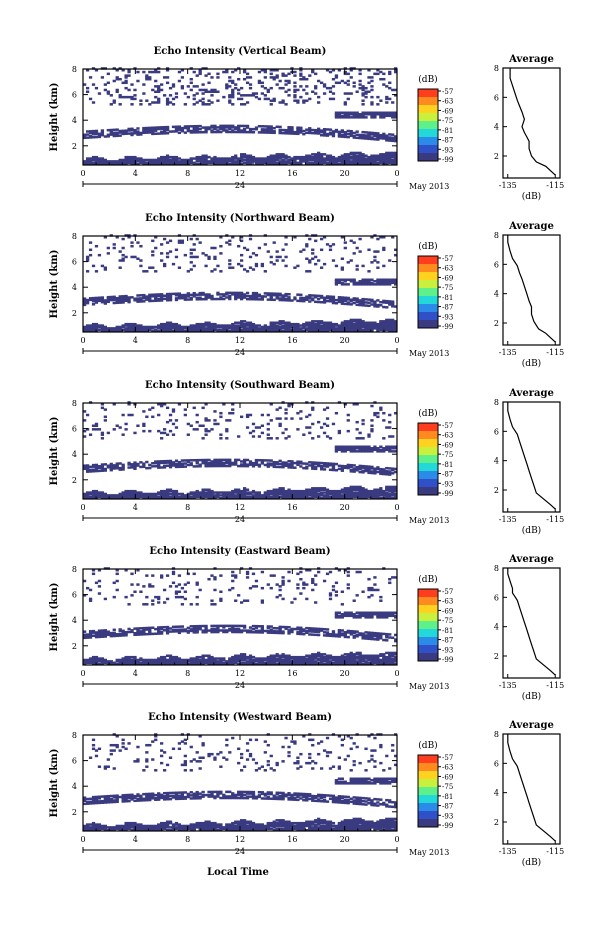 The width and height of the screenshot is (613, 929). I want to click on colorbar-tick-label: -63, so click(447, 102).